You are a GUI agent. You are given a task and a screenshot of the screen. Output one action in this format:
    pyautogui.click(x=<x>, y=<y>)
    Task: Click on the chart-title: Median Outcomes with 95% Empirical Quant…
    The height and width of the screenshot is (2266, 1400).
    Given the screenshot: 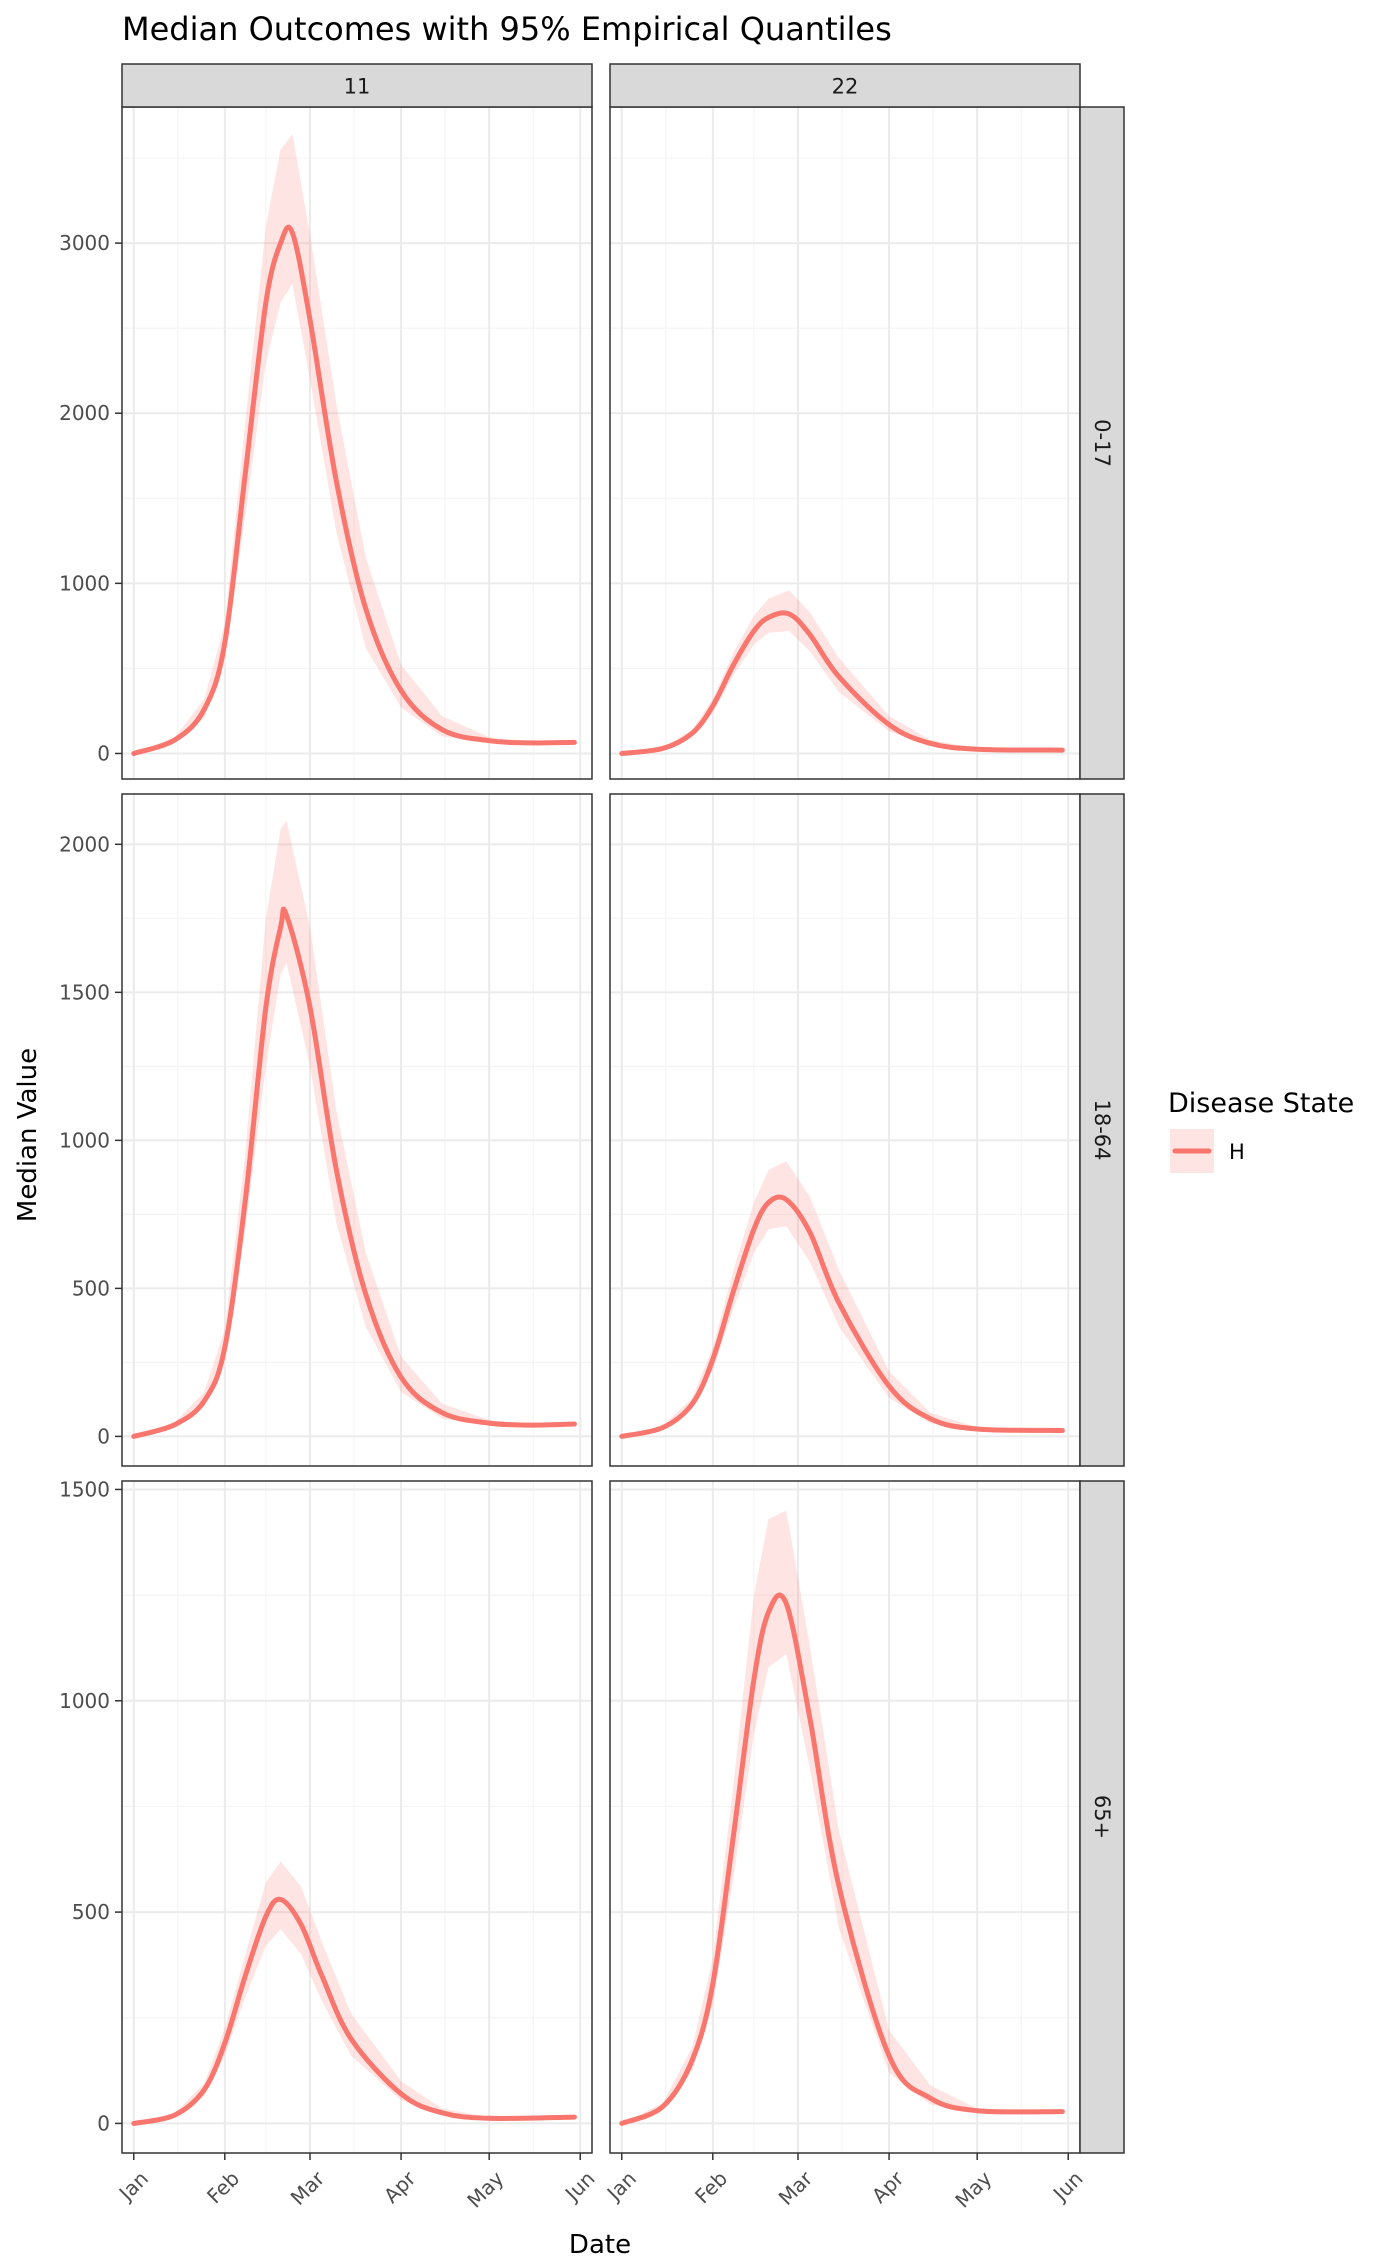 What is the action you would take?
    pyautogui.click(x=507, y=29)
    